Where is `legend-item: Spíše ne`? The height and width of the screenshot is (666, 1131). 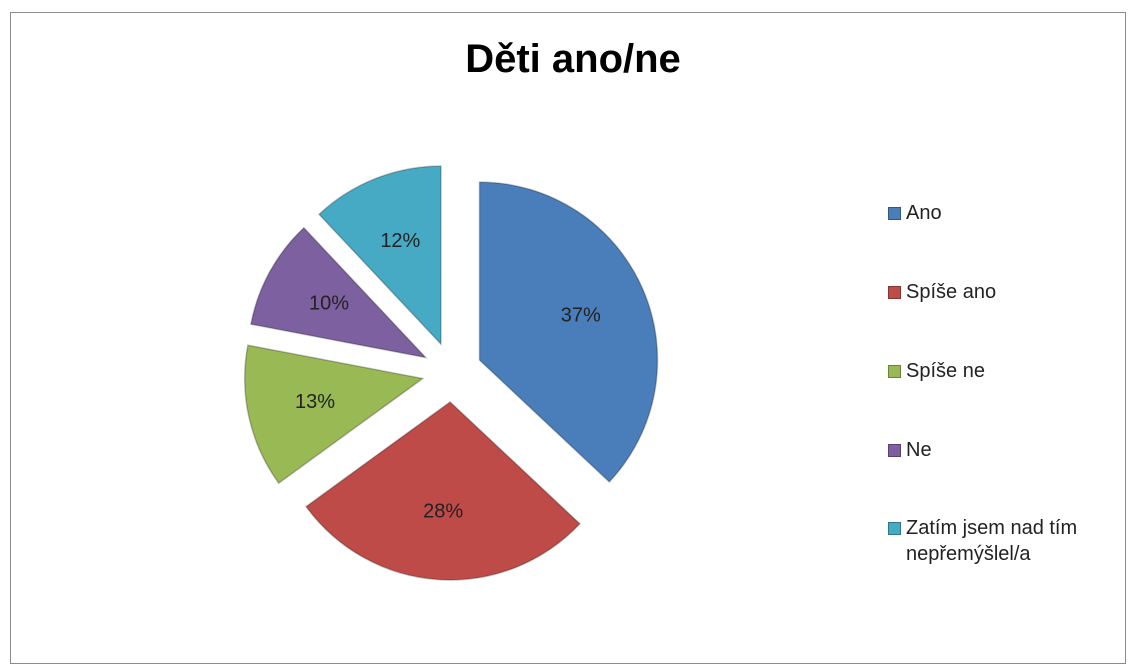 legend-item: Spíše ne is located at coordinates (1003, 371).